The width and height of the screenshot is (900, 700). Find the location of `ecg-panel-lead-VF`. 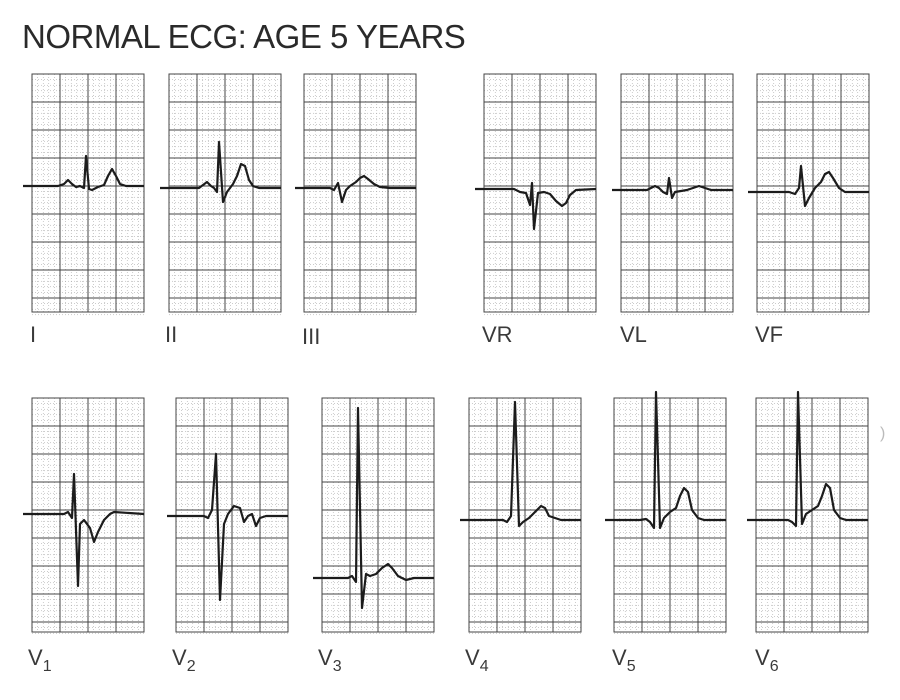

ecg-panel-lead-VF is located at coordinates (810, 194).